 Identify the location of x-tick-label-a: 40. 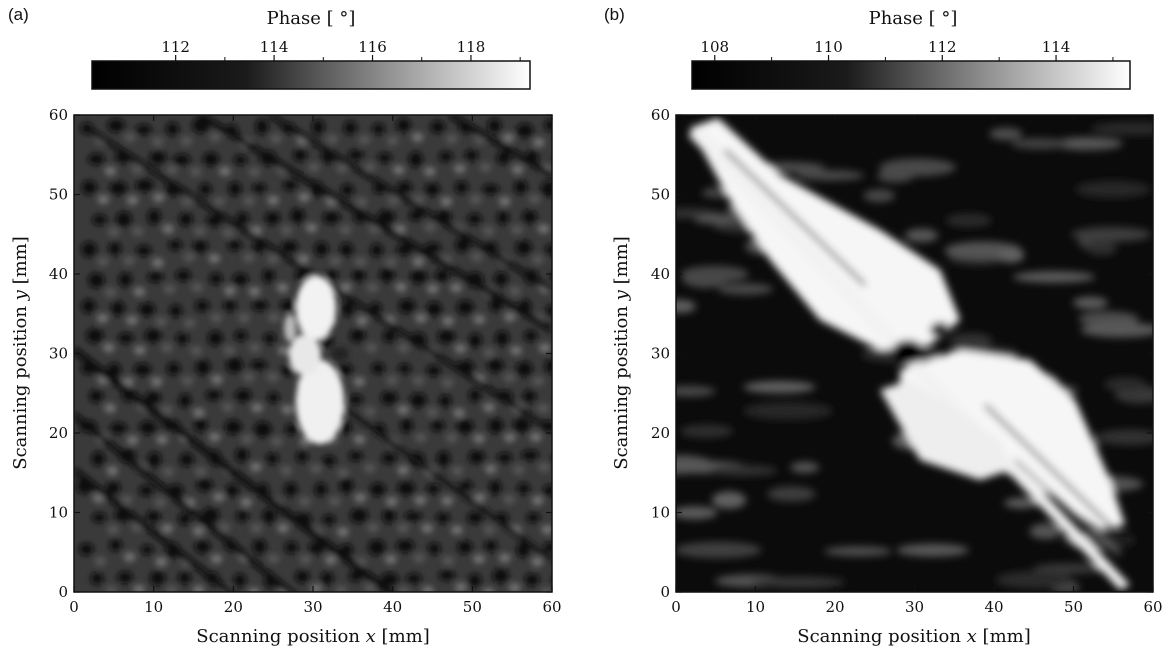
(392, 607).